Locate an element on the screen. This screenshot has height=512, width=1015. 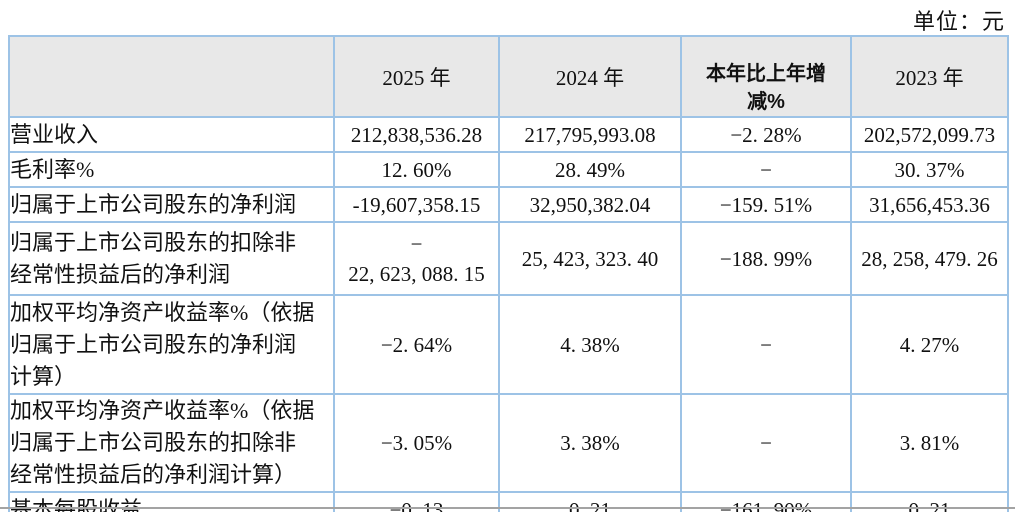
value-yoy: −159. 51% is located at coordinates (766, 204).